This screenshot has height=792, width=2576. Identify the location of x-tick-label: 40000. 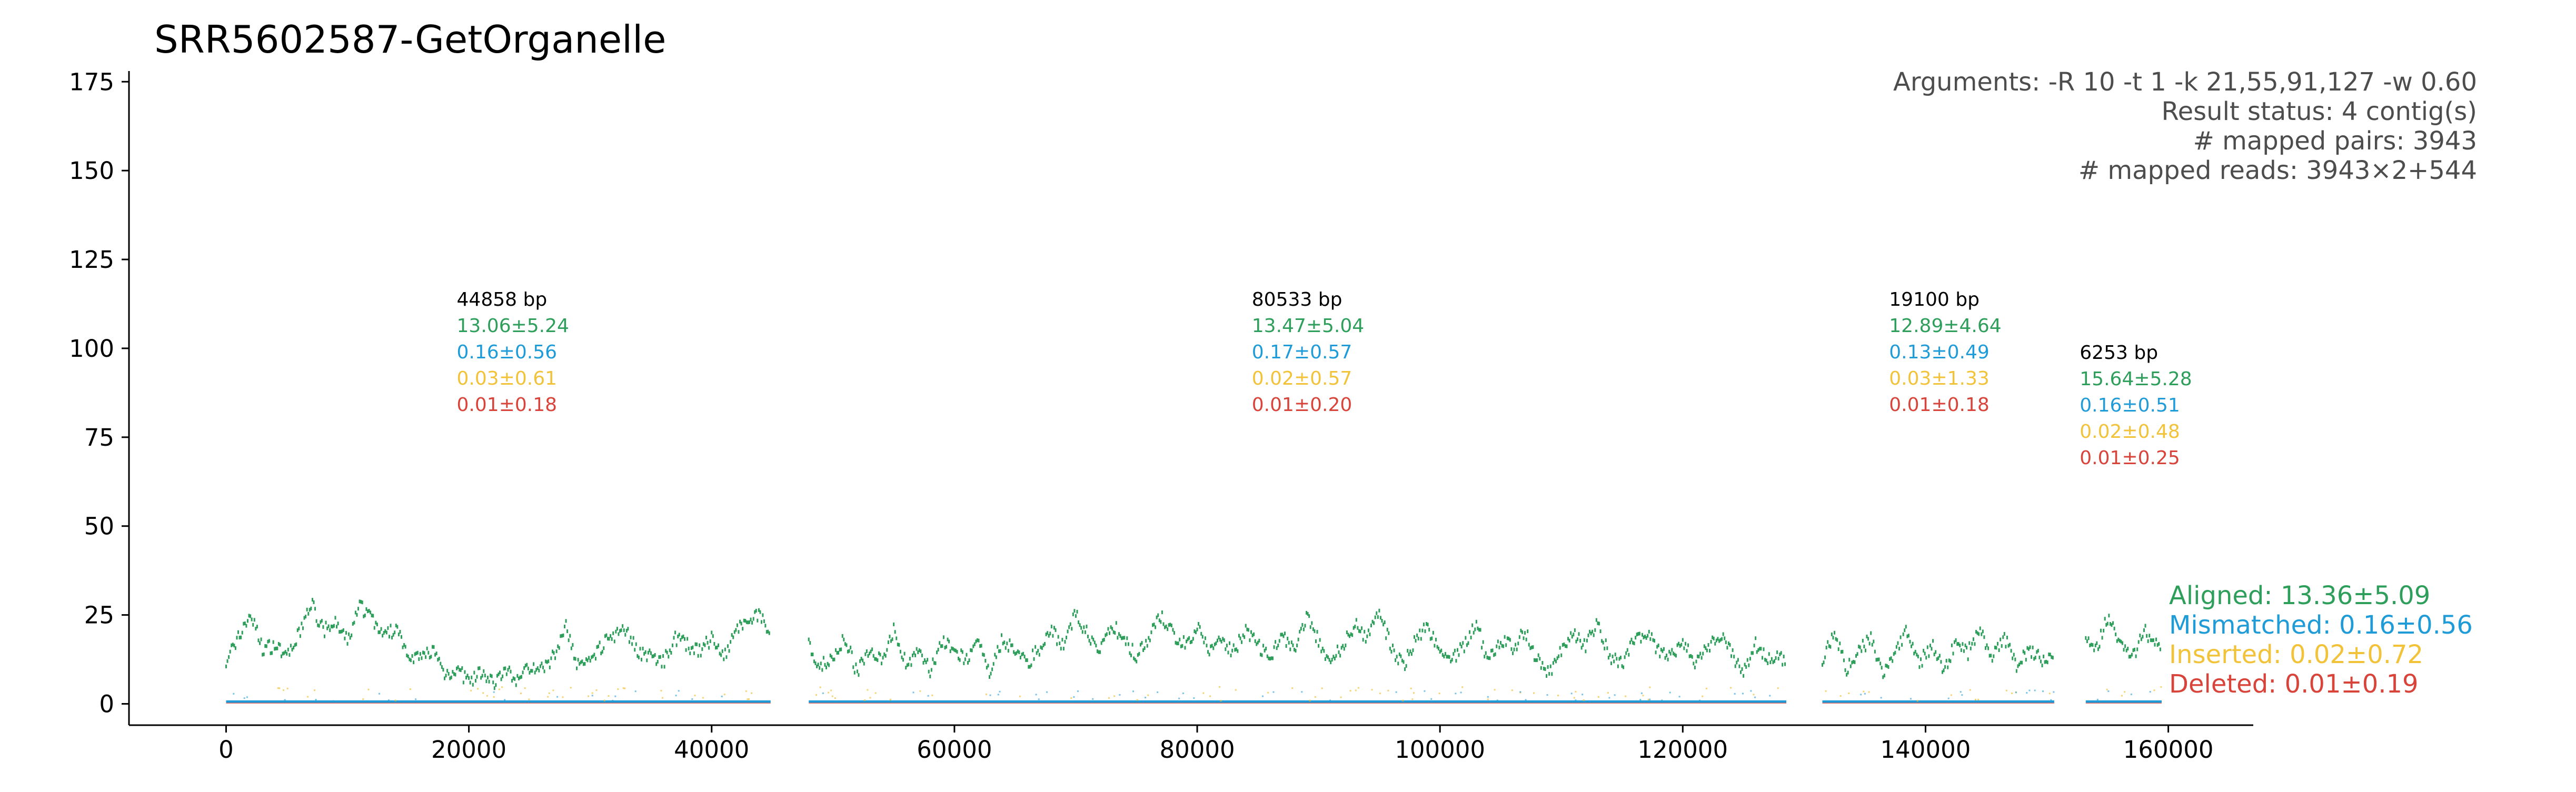
(711, 750).